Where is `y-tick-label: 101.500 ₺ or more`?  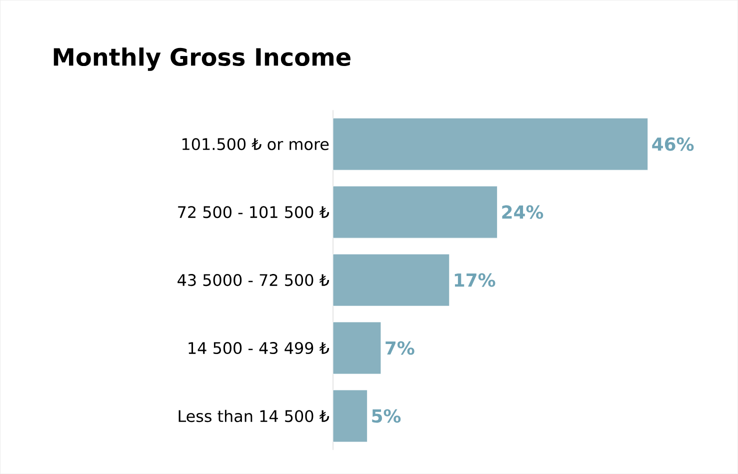 y-tick-label: 101.500 ₺ or more is located at coordinates (255, 144).